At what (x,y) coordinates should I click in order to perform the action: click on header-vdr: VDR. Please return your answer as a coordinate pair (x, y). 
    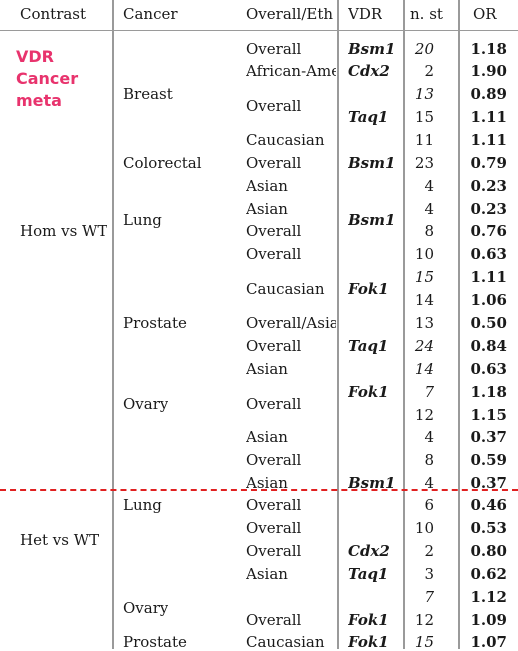
    Looking at the image, I should click on (365, 14).